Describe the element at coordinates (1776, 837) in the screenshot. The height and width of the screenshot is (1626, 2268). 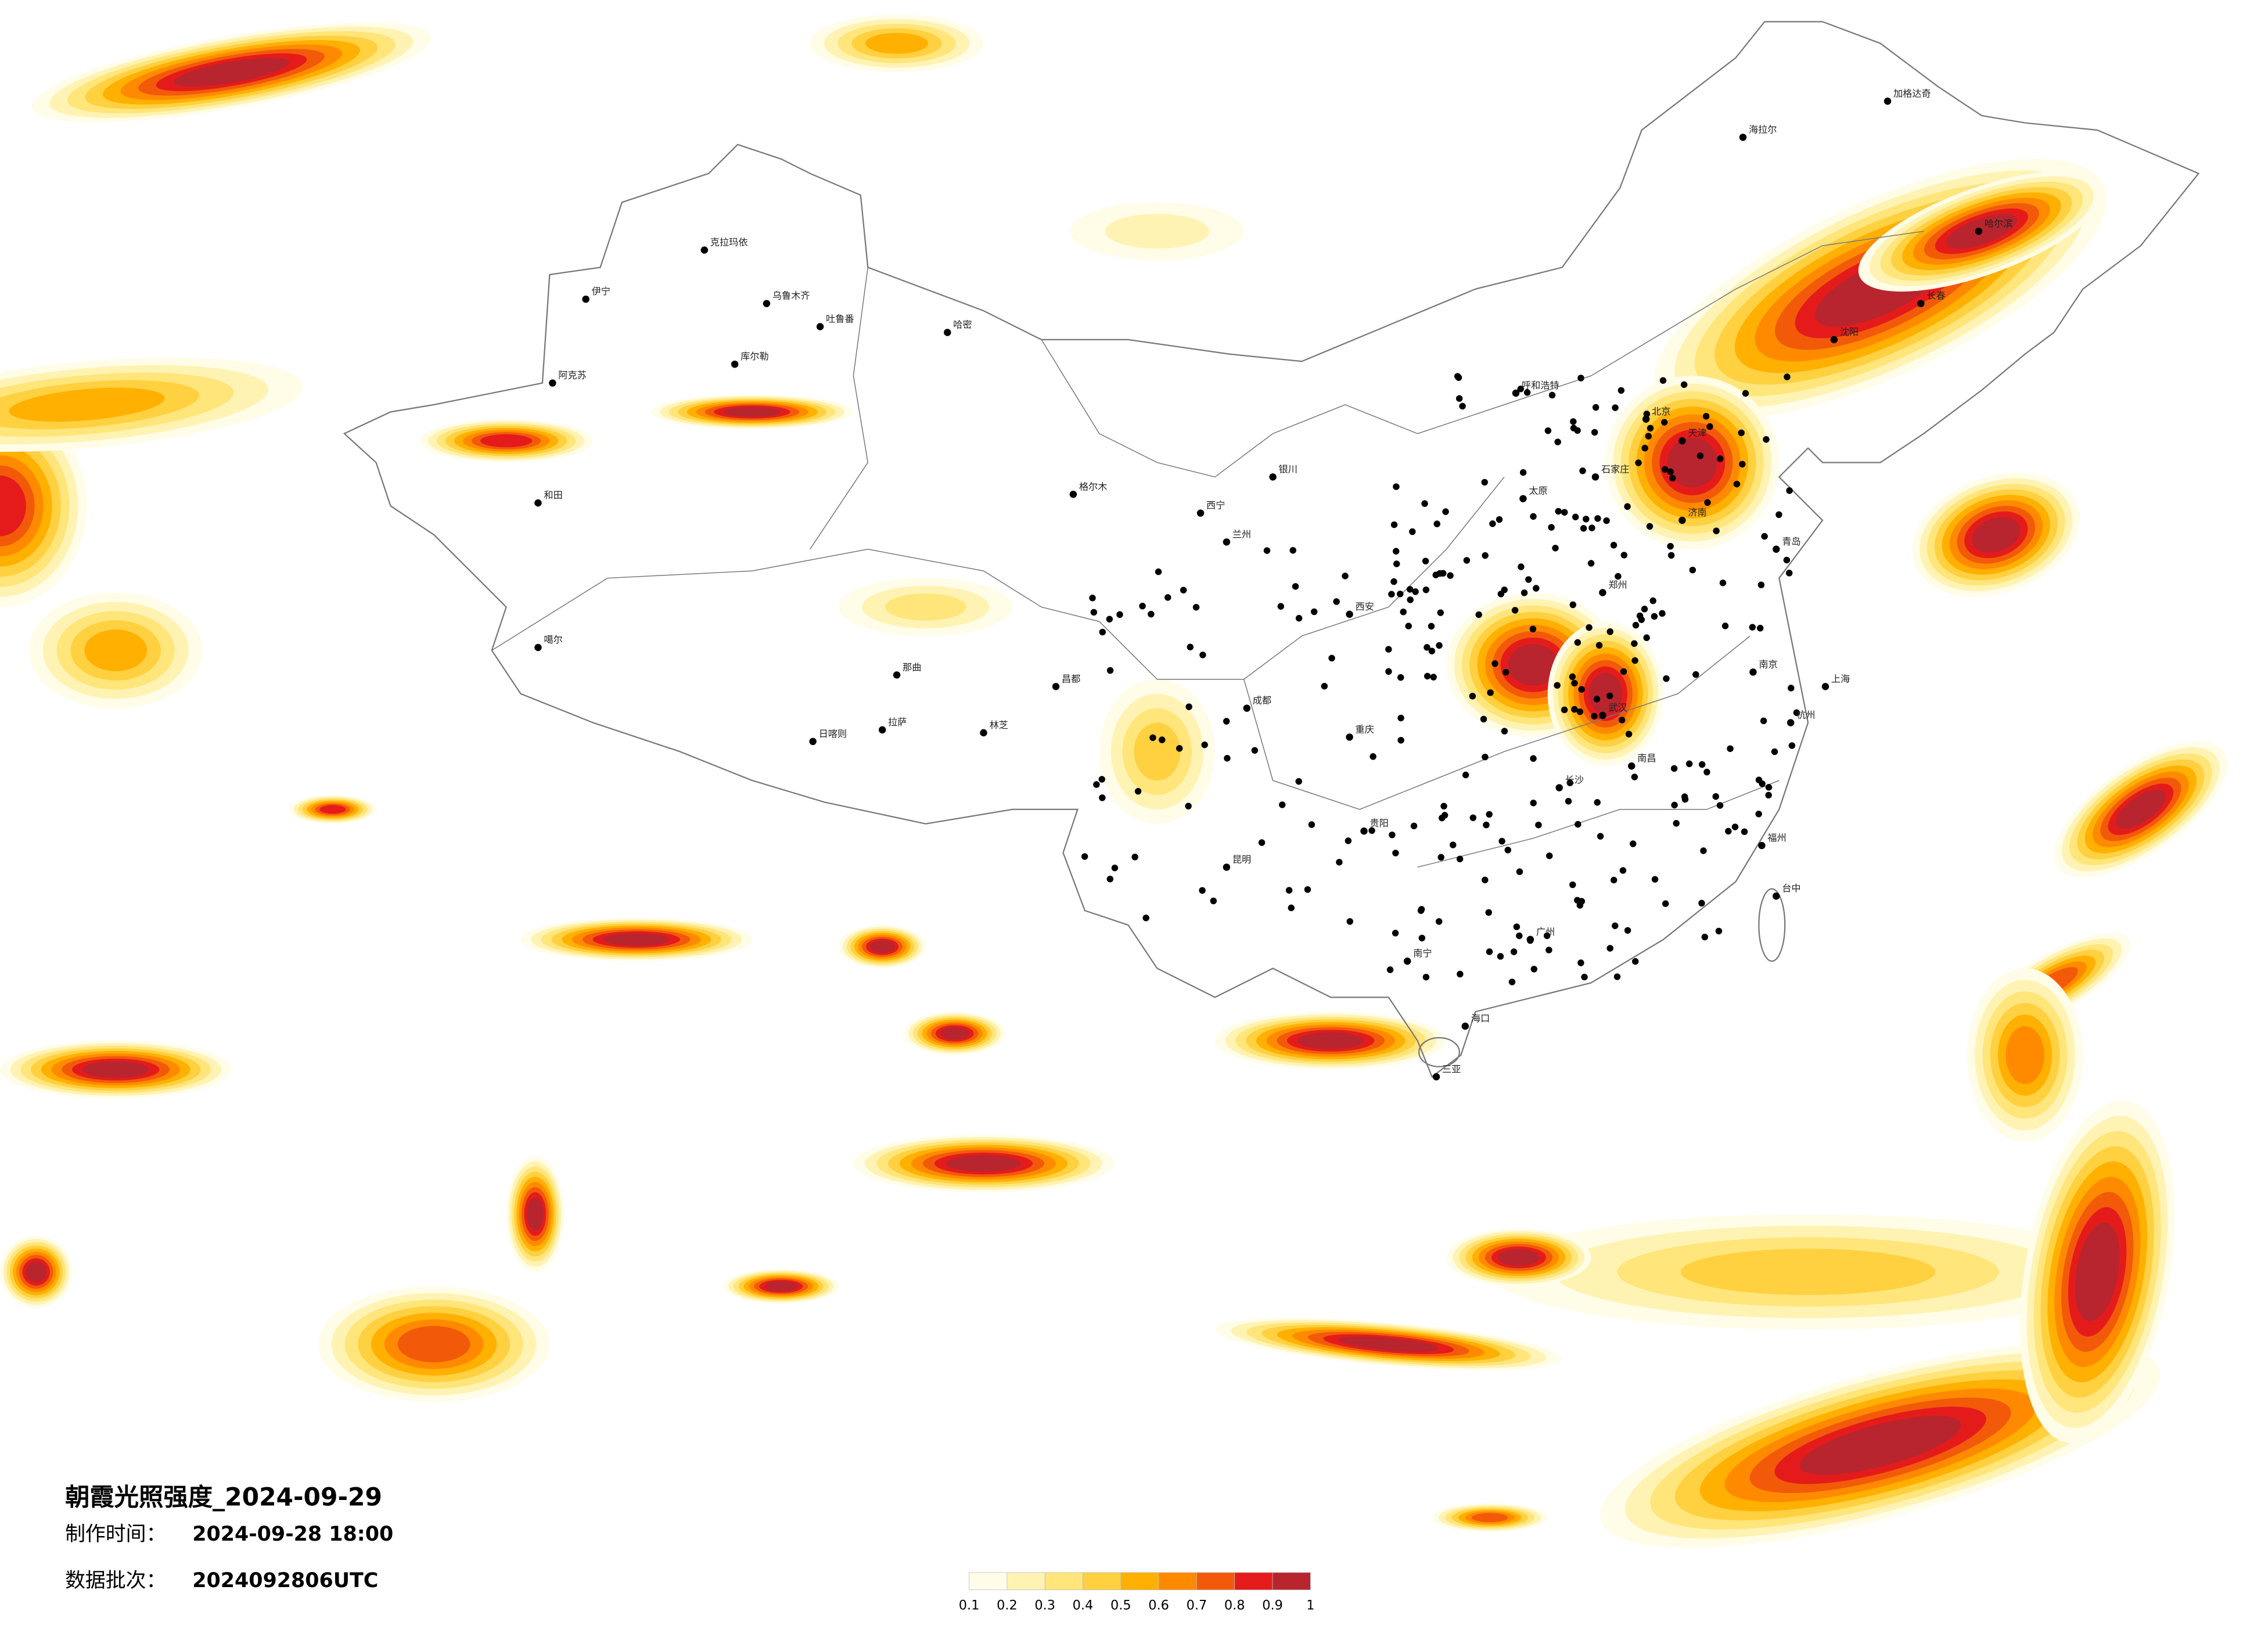
I see `city-label: 福州` at that location.